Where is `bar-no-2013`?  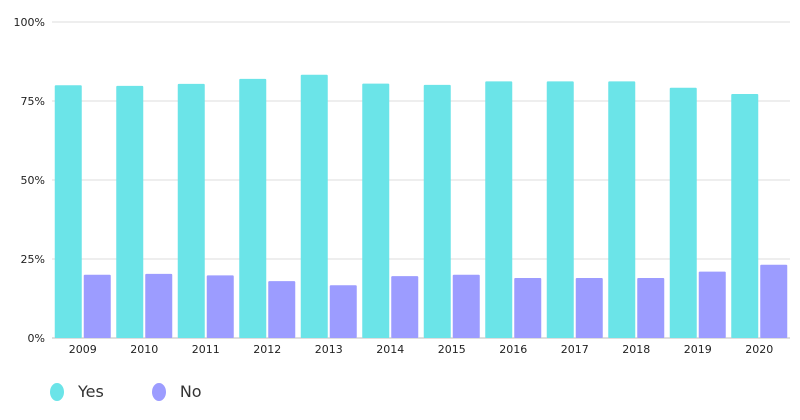
bar-no-2013 is located at coordinates (343, 311).